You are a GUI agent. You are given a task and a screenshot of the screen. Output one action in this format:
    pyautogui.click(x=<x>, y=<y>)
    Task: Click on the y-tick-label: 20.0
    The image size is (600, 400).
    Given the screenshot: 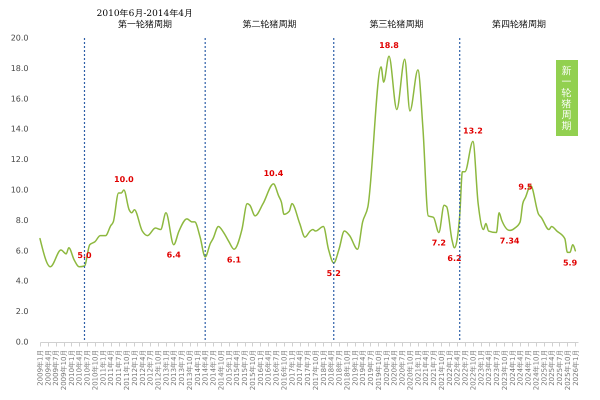 What is the action you would take?
    pyautogui.click(x=19, y=38)
    